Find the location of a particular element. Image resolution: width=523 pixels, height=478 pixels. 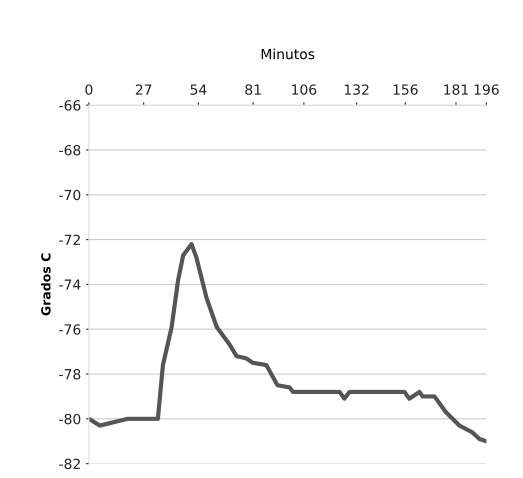

y-tick-label: -72 is located at coordinates (69, 239).